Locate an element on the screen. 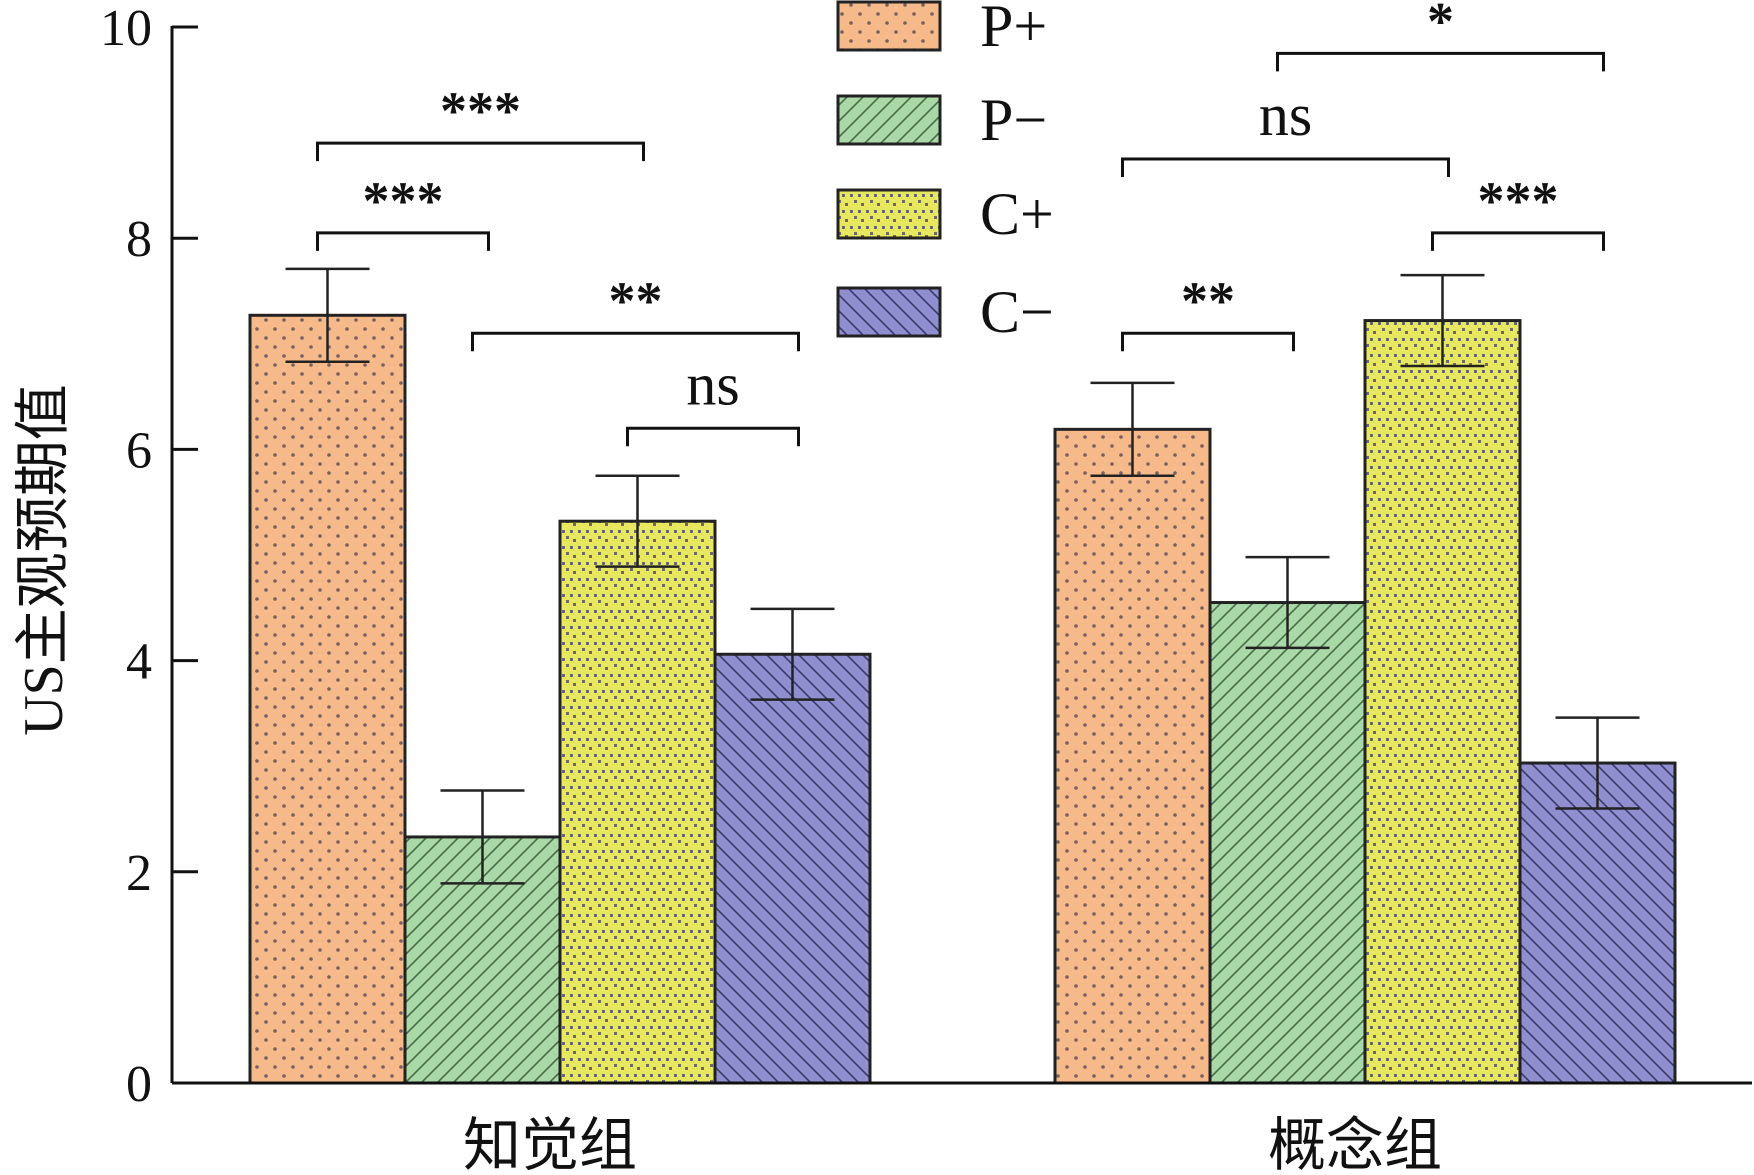  legend-item: P+ is located at coordinates (941, 29).